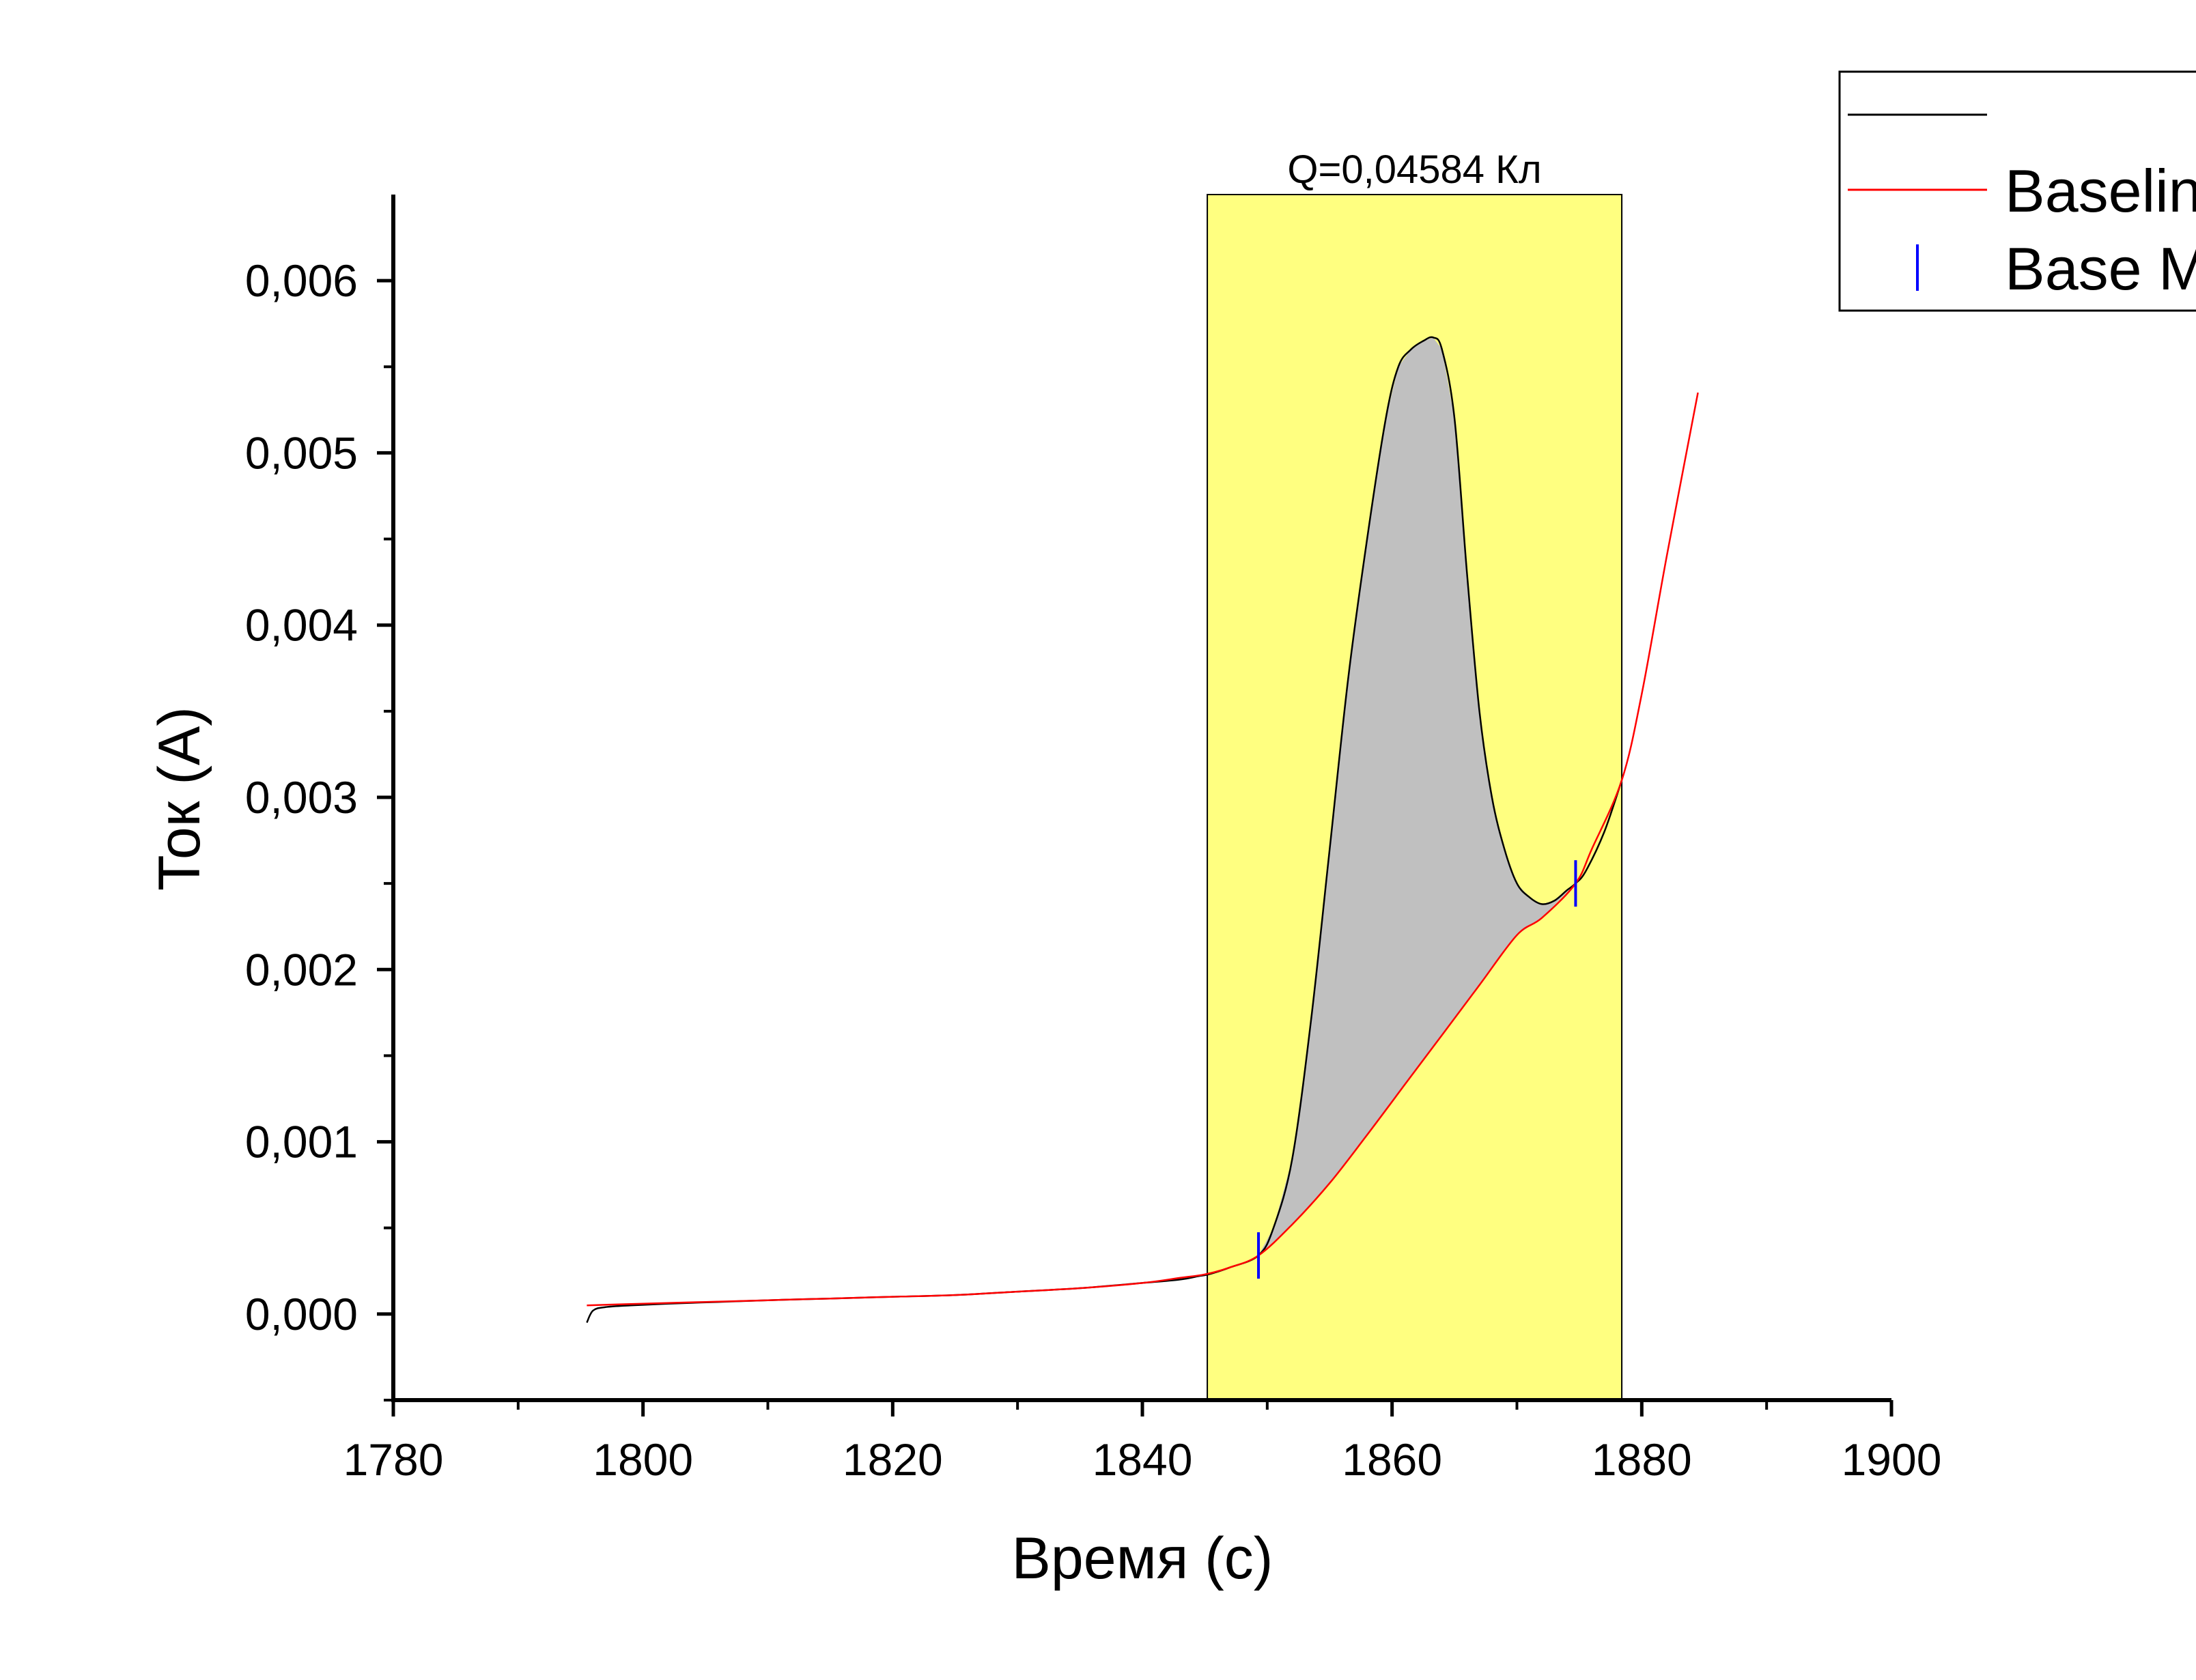 The image size is (2196, 1680). What do you see at coordinates (394, 1459) in the screenshot?
I see `x-tick-label: 1780` at bounding box center [394, 1459].